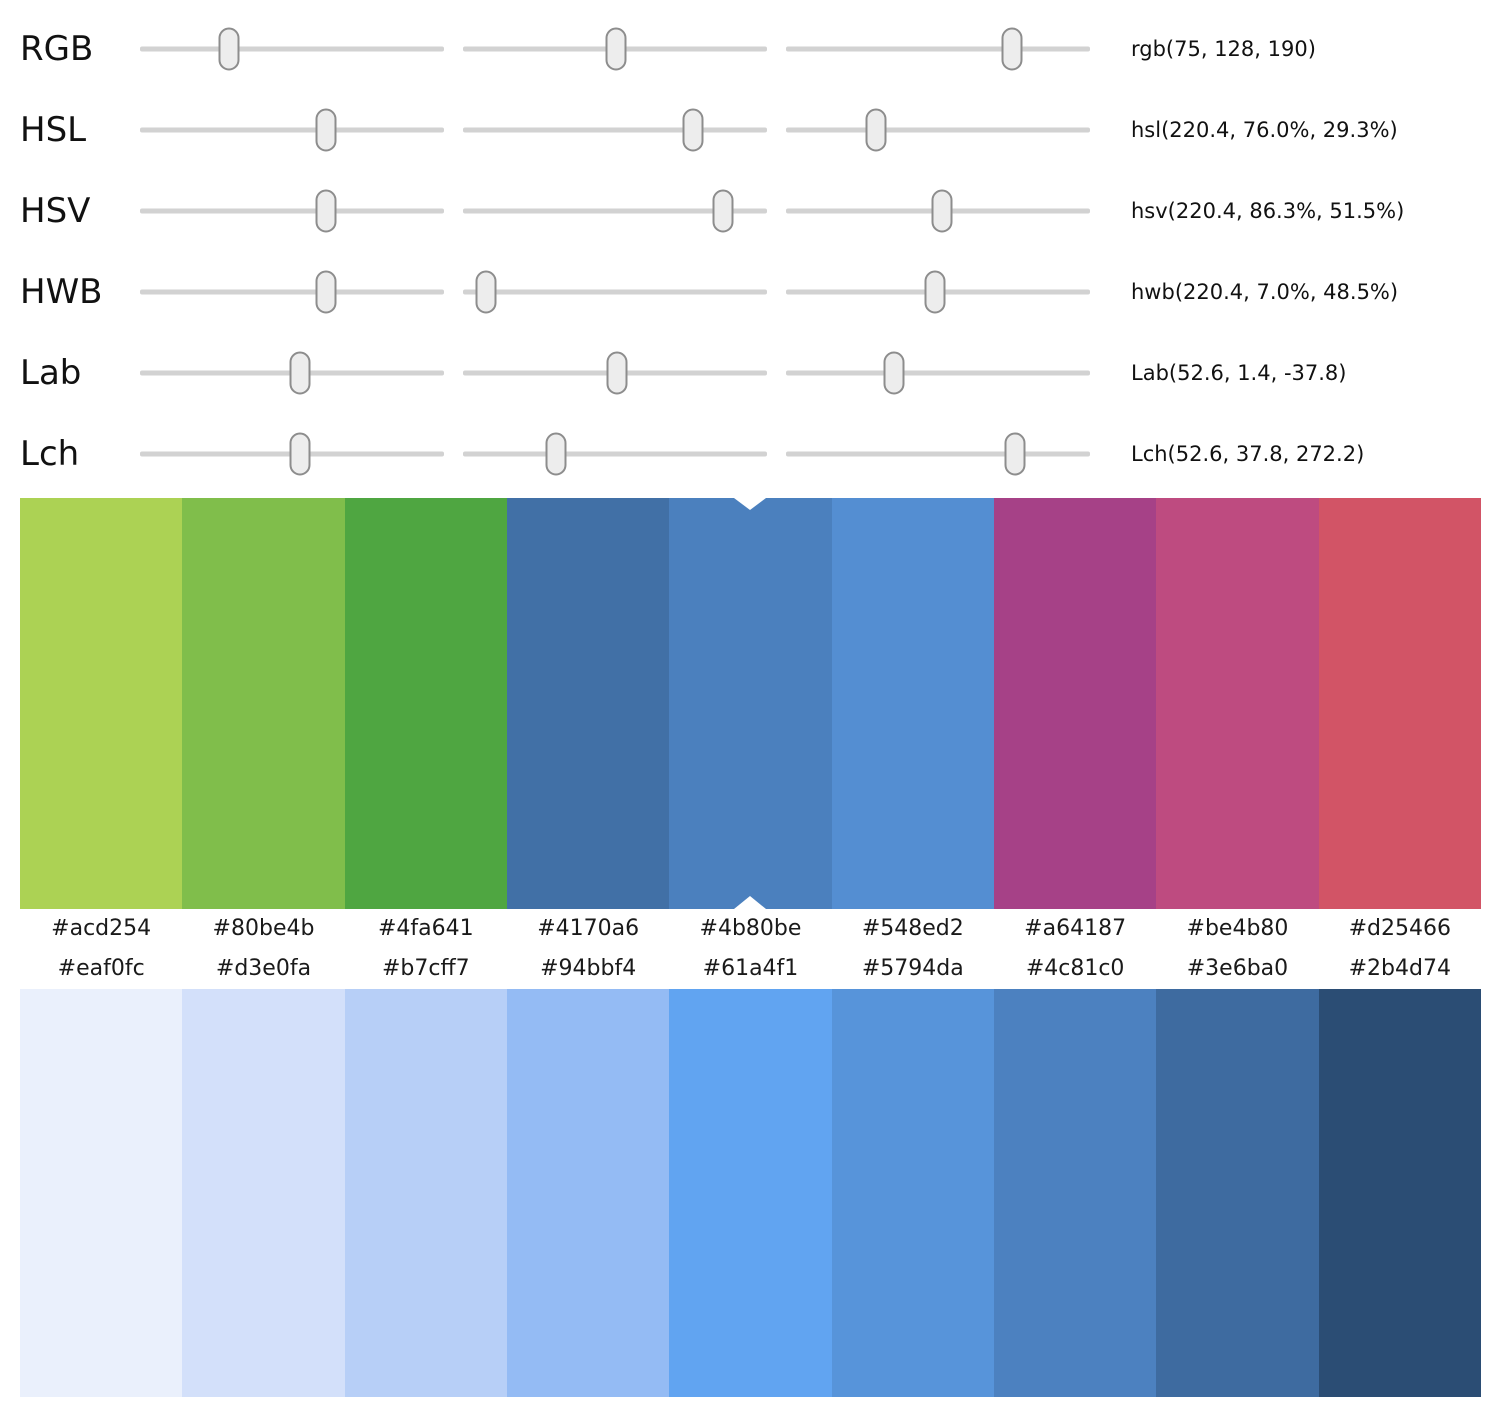 Image resolution: width=1501 pixels, height=1415 pixels. I want to click on rgb-slider-3-track, so click(938, 48).